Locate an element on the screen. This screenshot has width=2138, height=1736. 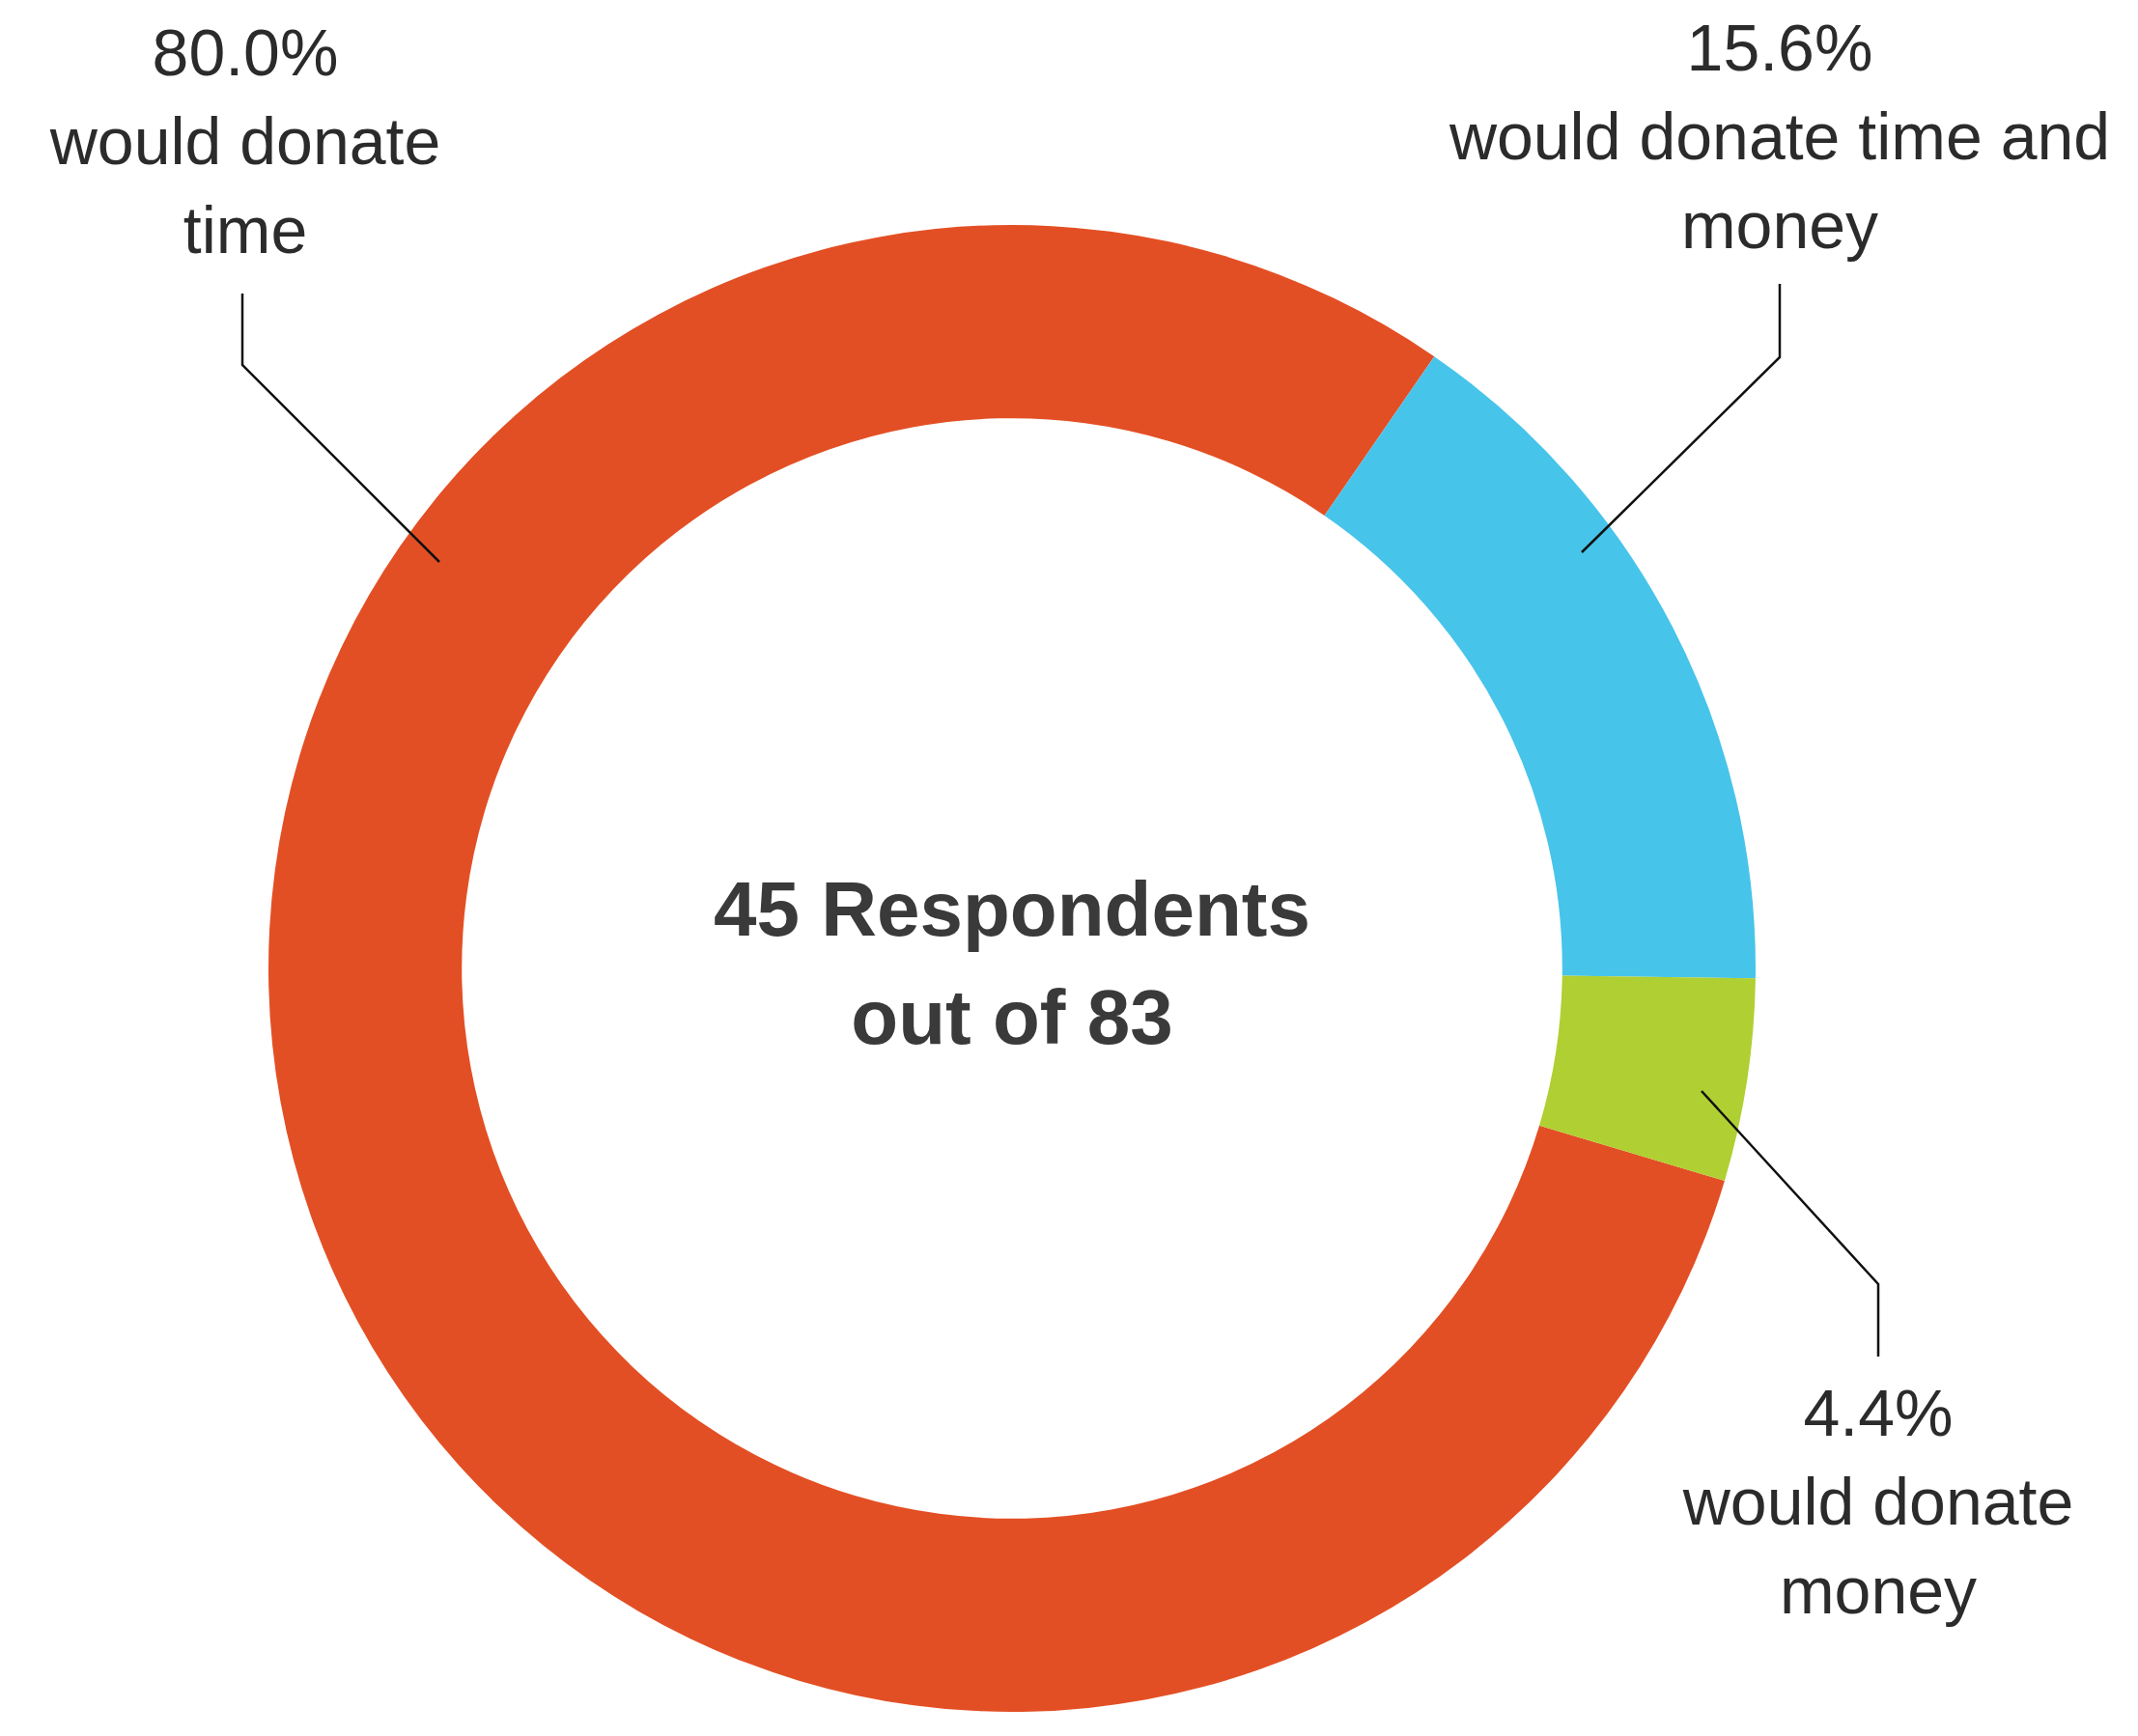
slice-label: would donate money is located at coordinates (1877, 1546).